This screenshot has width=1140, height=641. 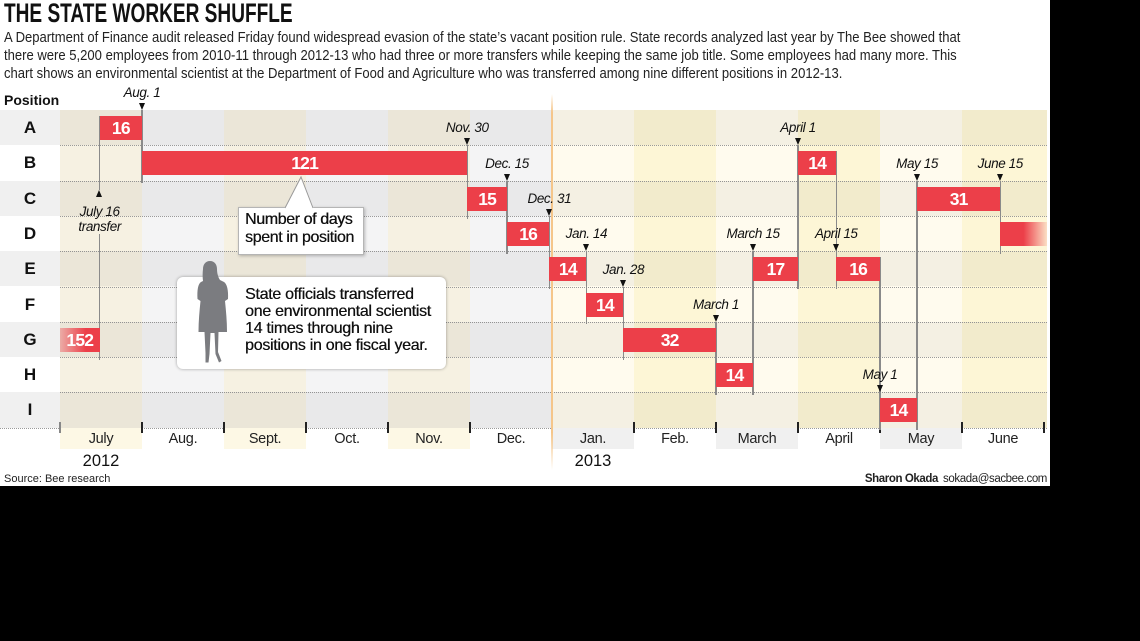 I want to click on stint-bar-b: 14, so click(x=817, y=163).